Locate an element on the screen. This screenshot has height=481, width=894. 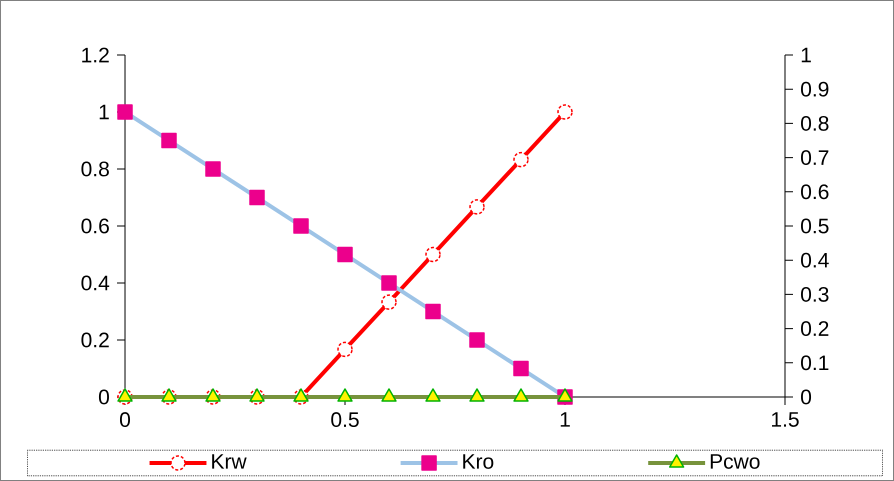
y2-tick-label: 0.3 is located at coordinates (814, 294).